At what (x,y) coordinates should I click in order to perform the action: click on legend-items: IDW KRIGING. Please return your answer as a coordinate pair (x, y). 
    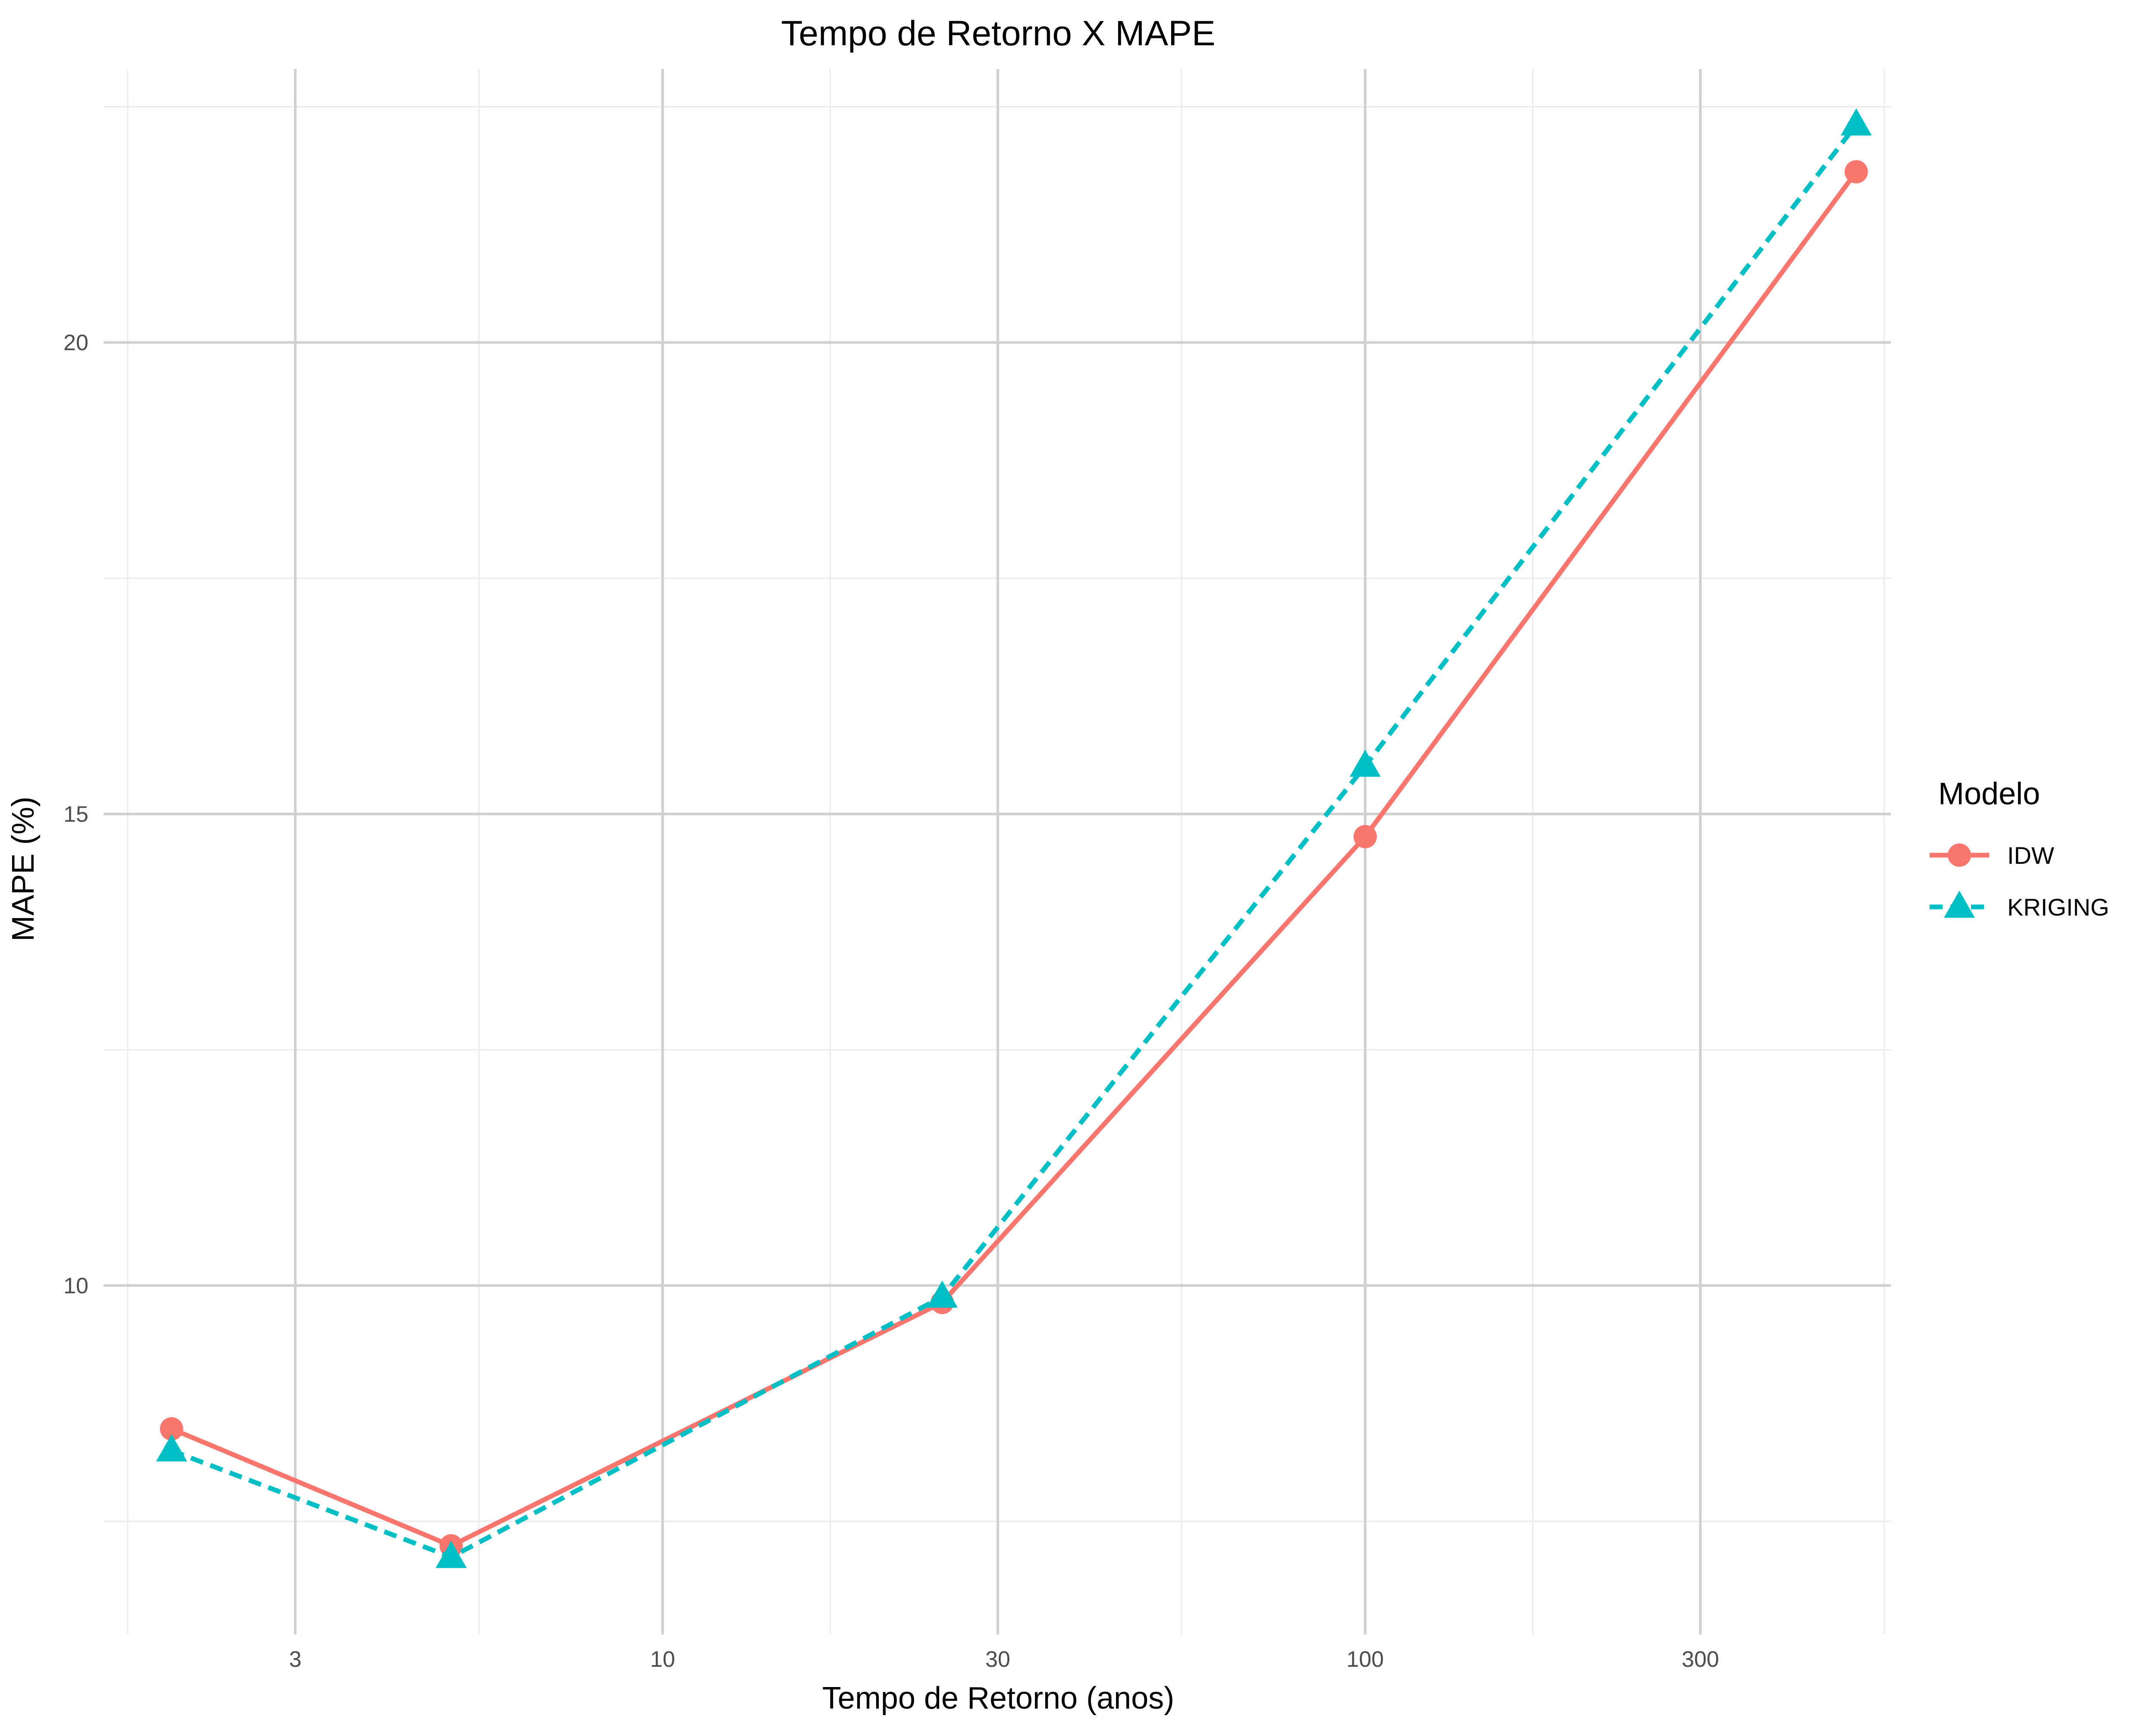
    Looking at the image, I should click on (2019, 881).